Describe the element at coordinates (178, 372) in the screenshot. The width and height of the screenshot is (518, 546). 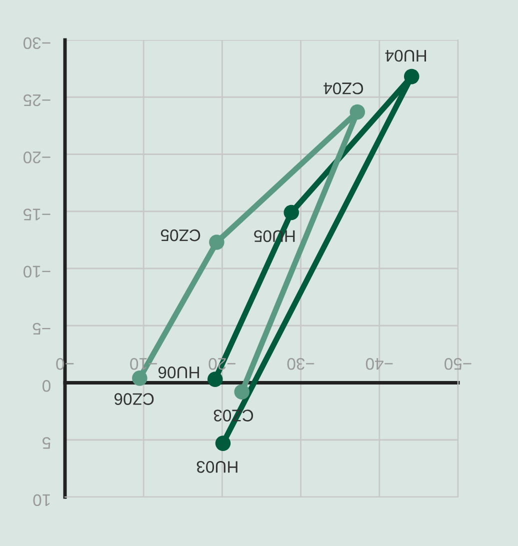
I see `annotation: HU06` at that location.